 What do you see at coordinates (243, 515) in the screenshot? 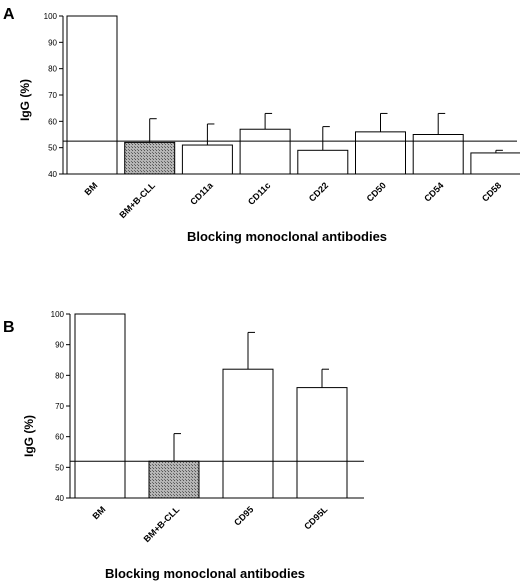
I see `category-label: CD95` at bounding box center [243, 515].